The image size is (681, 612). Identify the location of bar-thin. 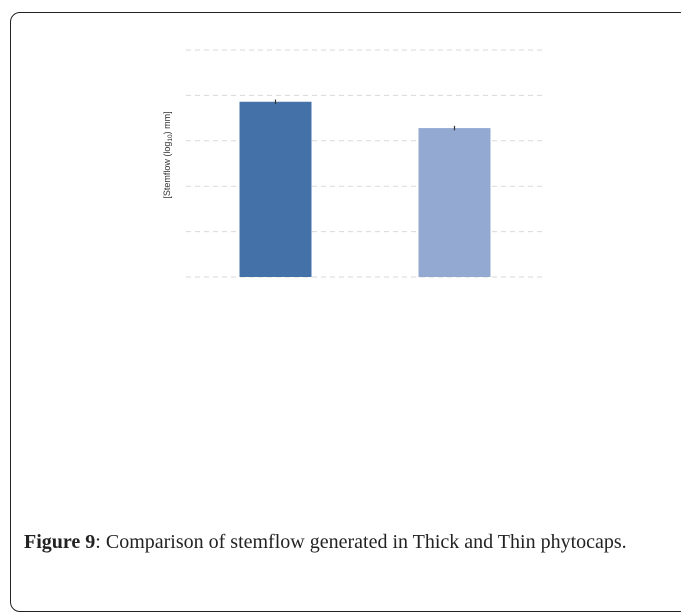
(454, 202).